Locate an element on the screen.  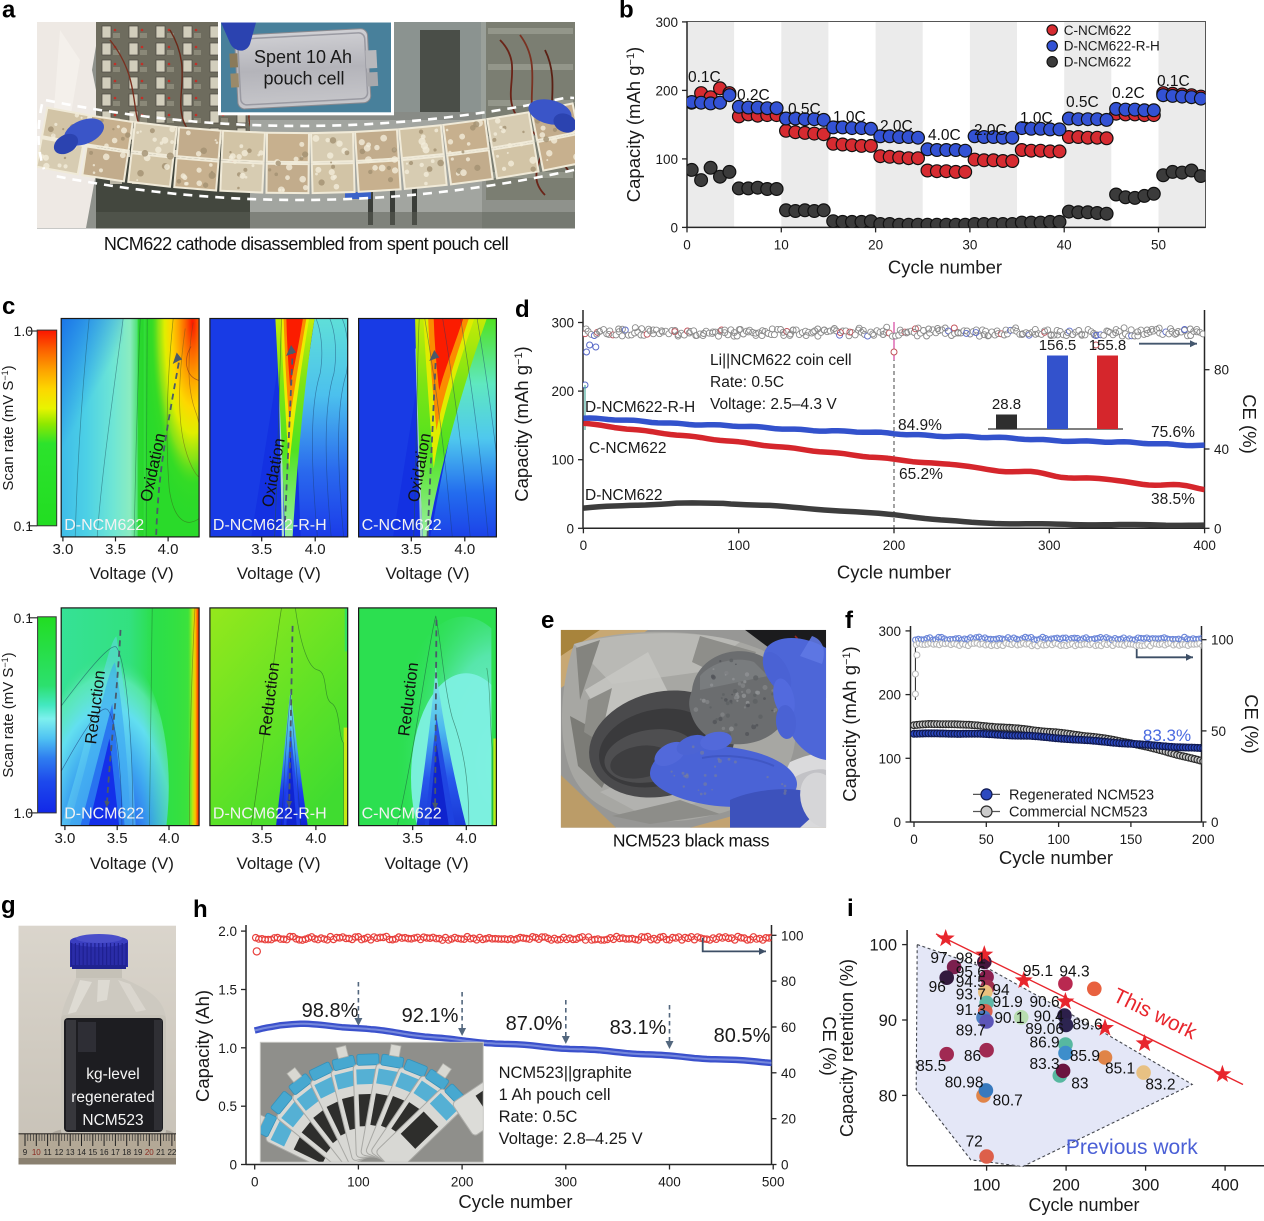
svg-text: 19 is located at coordinates (138, 1152).